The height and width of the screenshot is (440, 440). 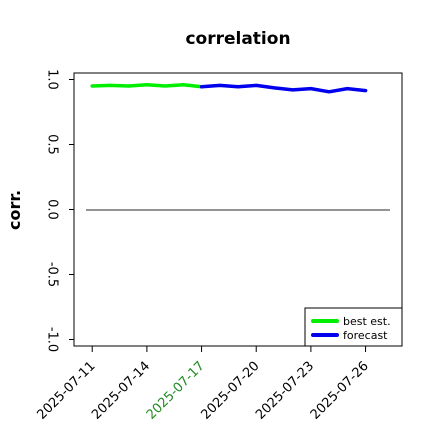 I want to click on y-axis-label: corr., so click(x=14, y=210).